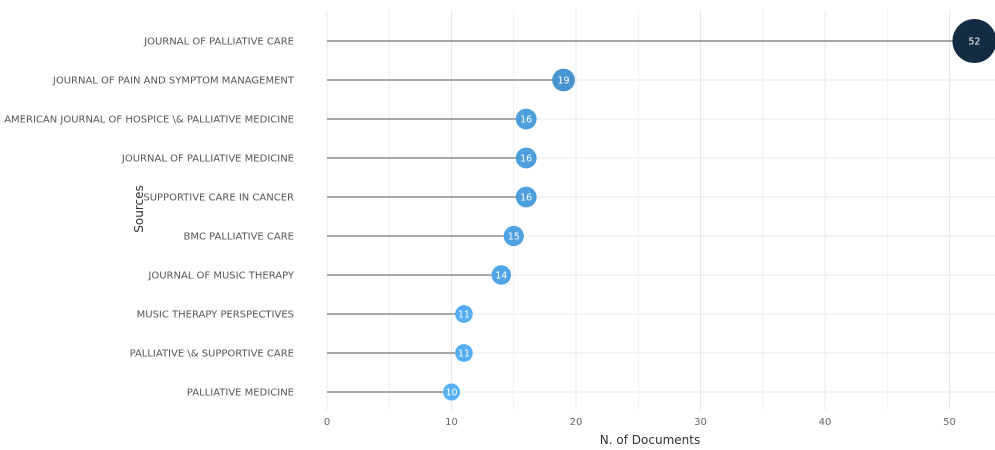  Describe the element at coordinates (218, 198) in the screenshot. I see `y-tick-label: SUPPORTIVE CARE IN CANCER` at that location.